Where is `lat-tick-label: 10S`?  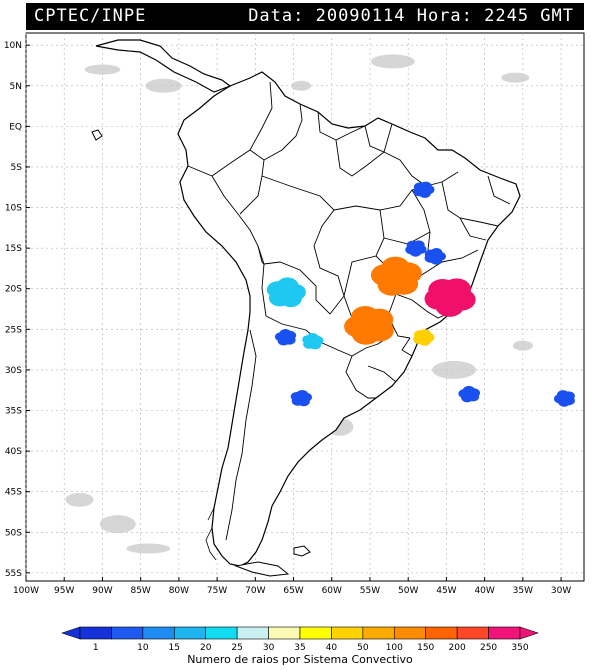 lat-tick-label: 10S is located at coordinates (13, 209).